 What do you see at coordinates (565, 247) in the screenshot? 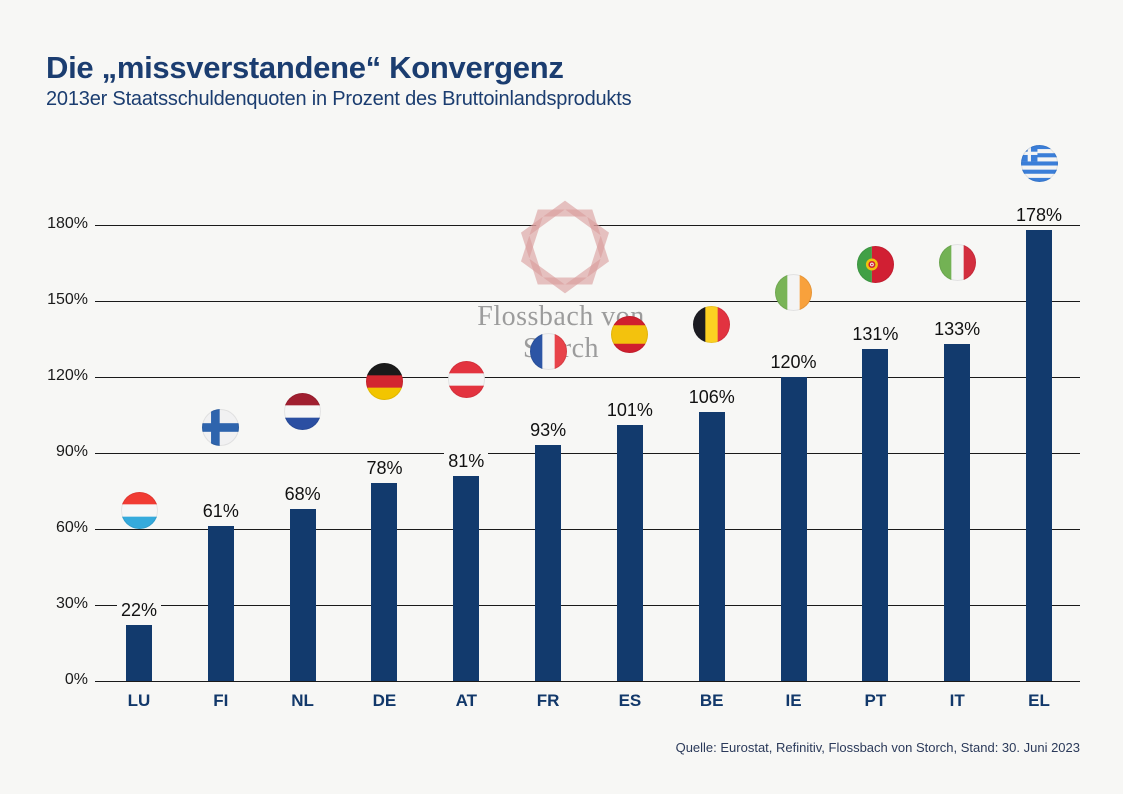
I see `double-pentagon-icon` at bounding box center [565, 247].